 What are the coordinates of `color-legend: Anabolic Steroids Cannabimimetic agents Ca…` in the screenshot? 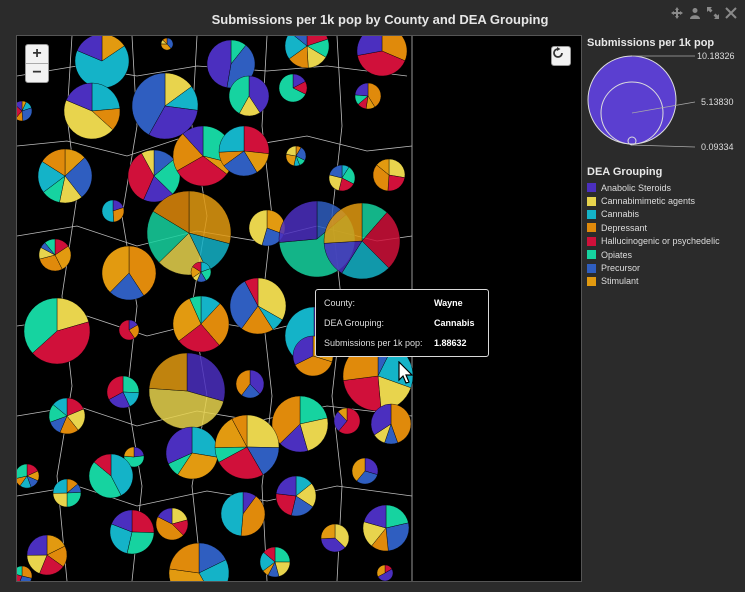 It's located at (653, 234).